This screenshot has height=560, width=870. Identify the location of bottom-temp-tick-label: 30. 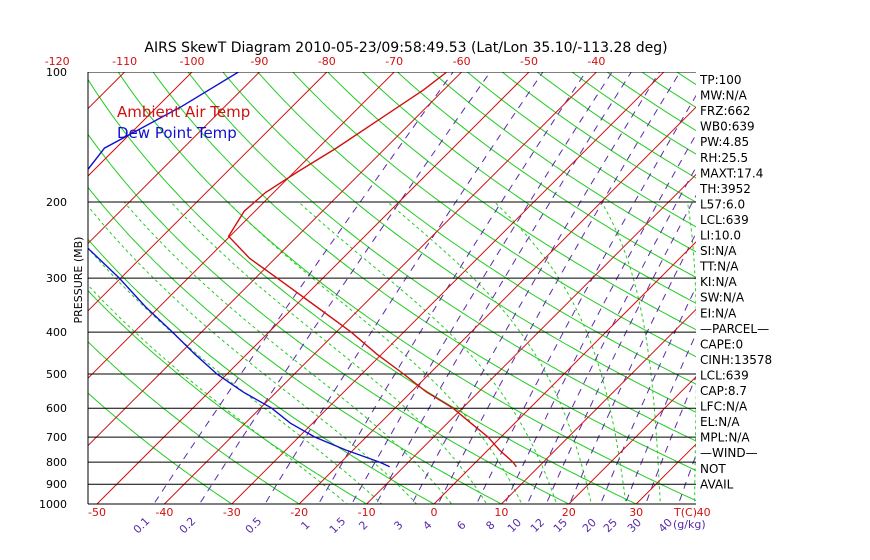
(636, 512).